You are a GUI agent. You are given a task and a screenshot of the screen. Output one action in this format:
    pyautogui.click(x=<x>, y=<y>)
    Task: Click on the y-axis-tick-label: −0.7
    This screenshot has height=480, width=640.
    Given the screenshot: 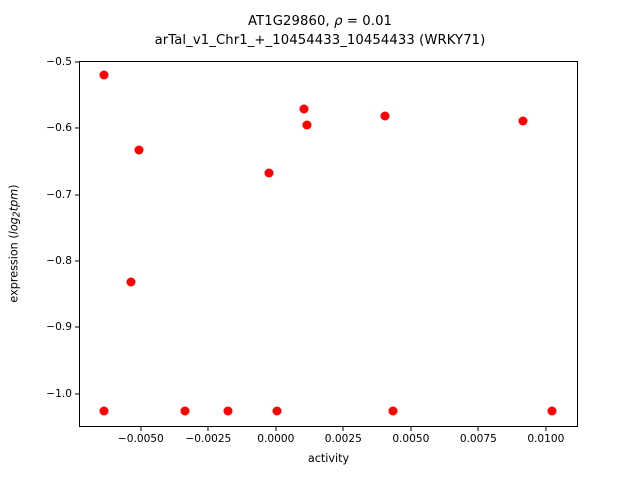 What is the action you would take?
    pyautogui.click(x=59, y=194)
    